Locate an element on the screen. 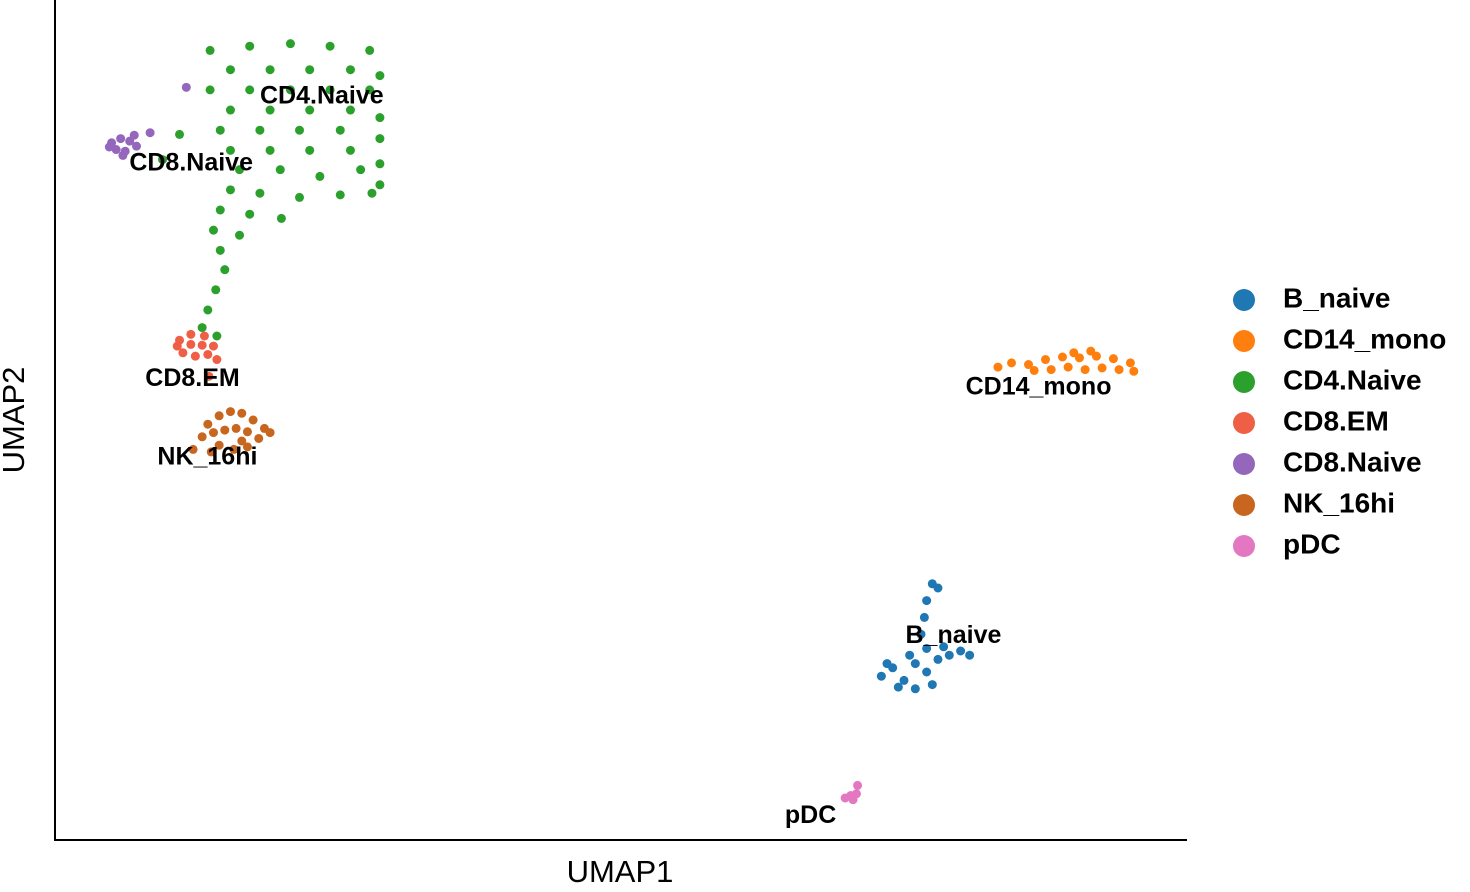 The image size is (1470, 892). cluster-label: CD14_mono is located at coordinates (1039, 387).